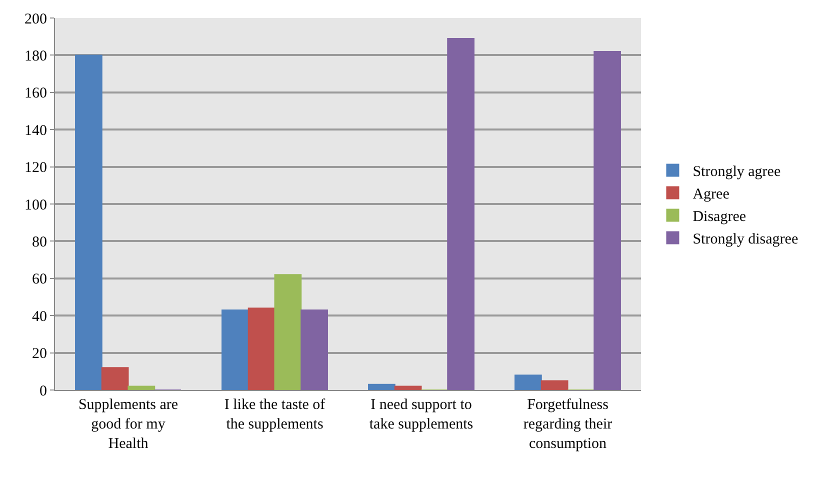  Describe the element at coordinates (719, 217) in the screenshot. I see `legend-label: Disagree` at that location.